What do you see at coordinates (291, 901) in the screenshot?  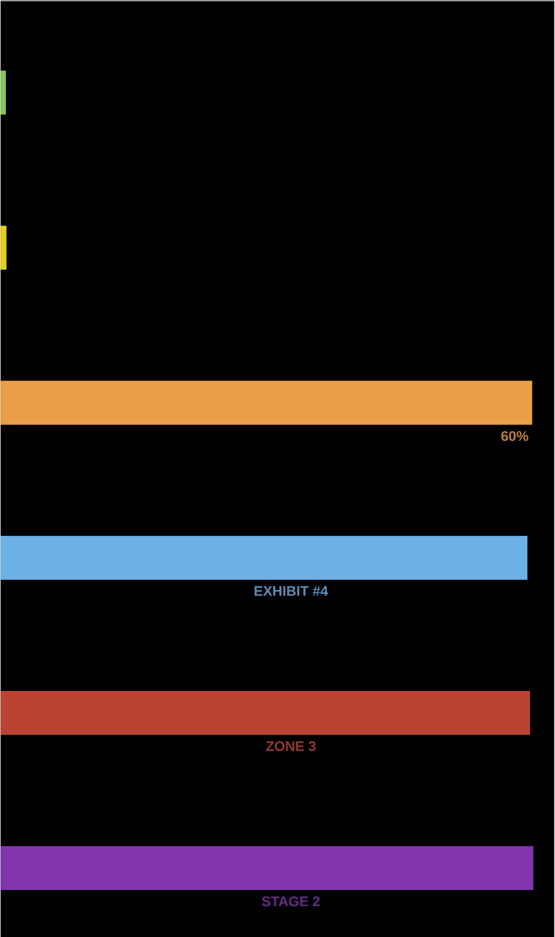 I see `y-tick-label: STAGE 2` at bounding box center [291, 901].